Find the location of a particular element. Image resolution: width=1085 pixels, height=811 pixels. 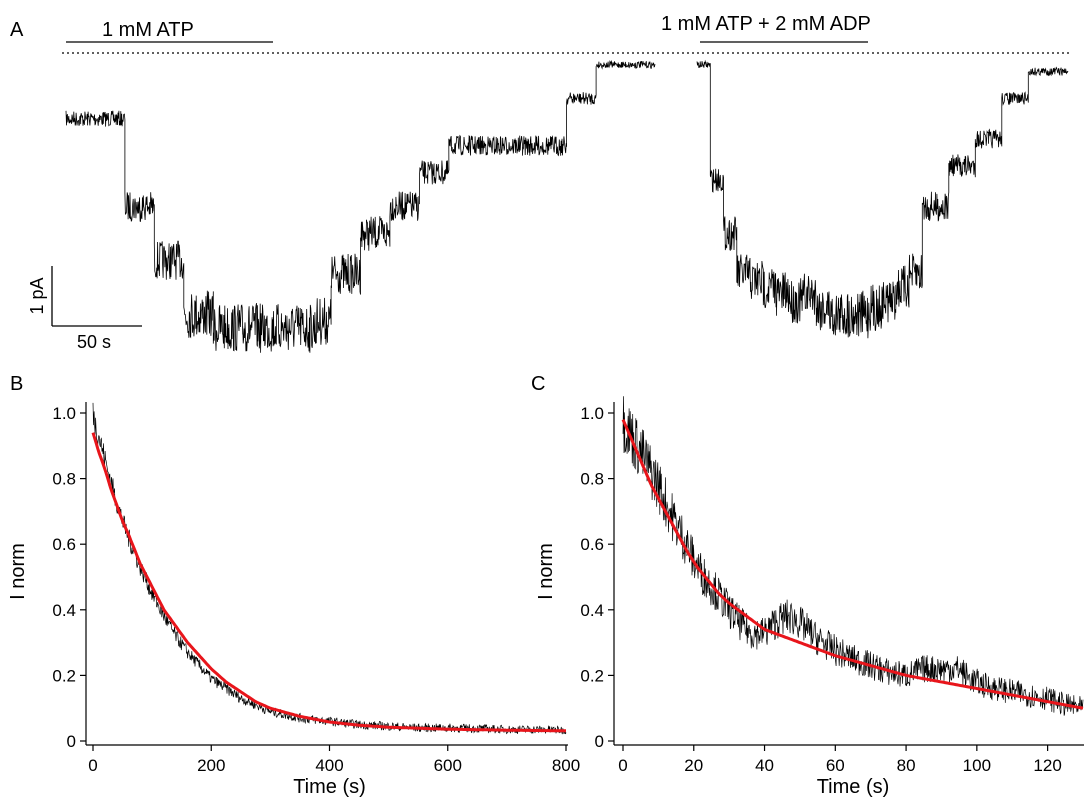

scale-bar-time-label: 50 s is located at coordinates (94, 342).